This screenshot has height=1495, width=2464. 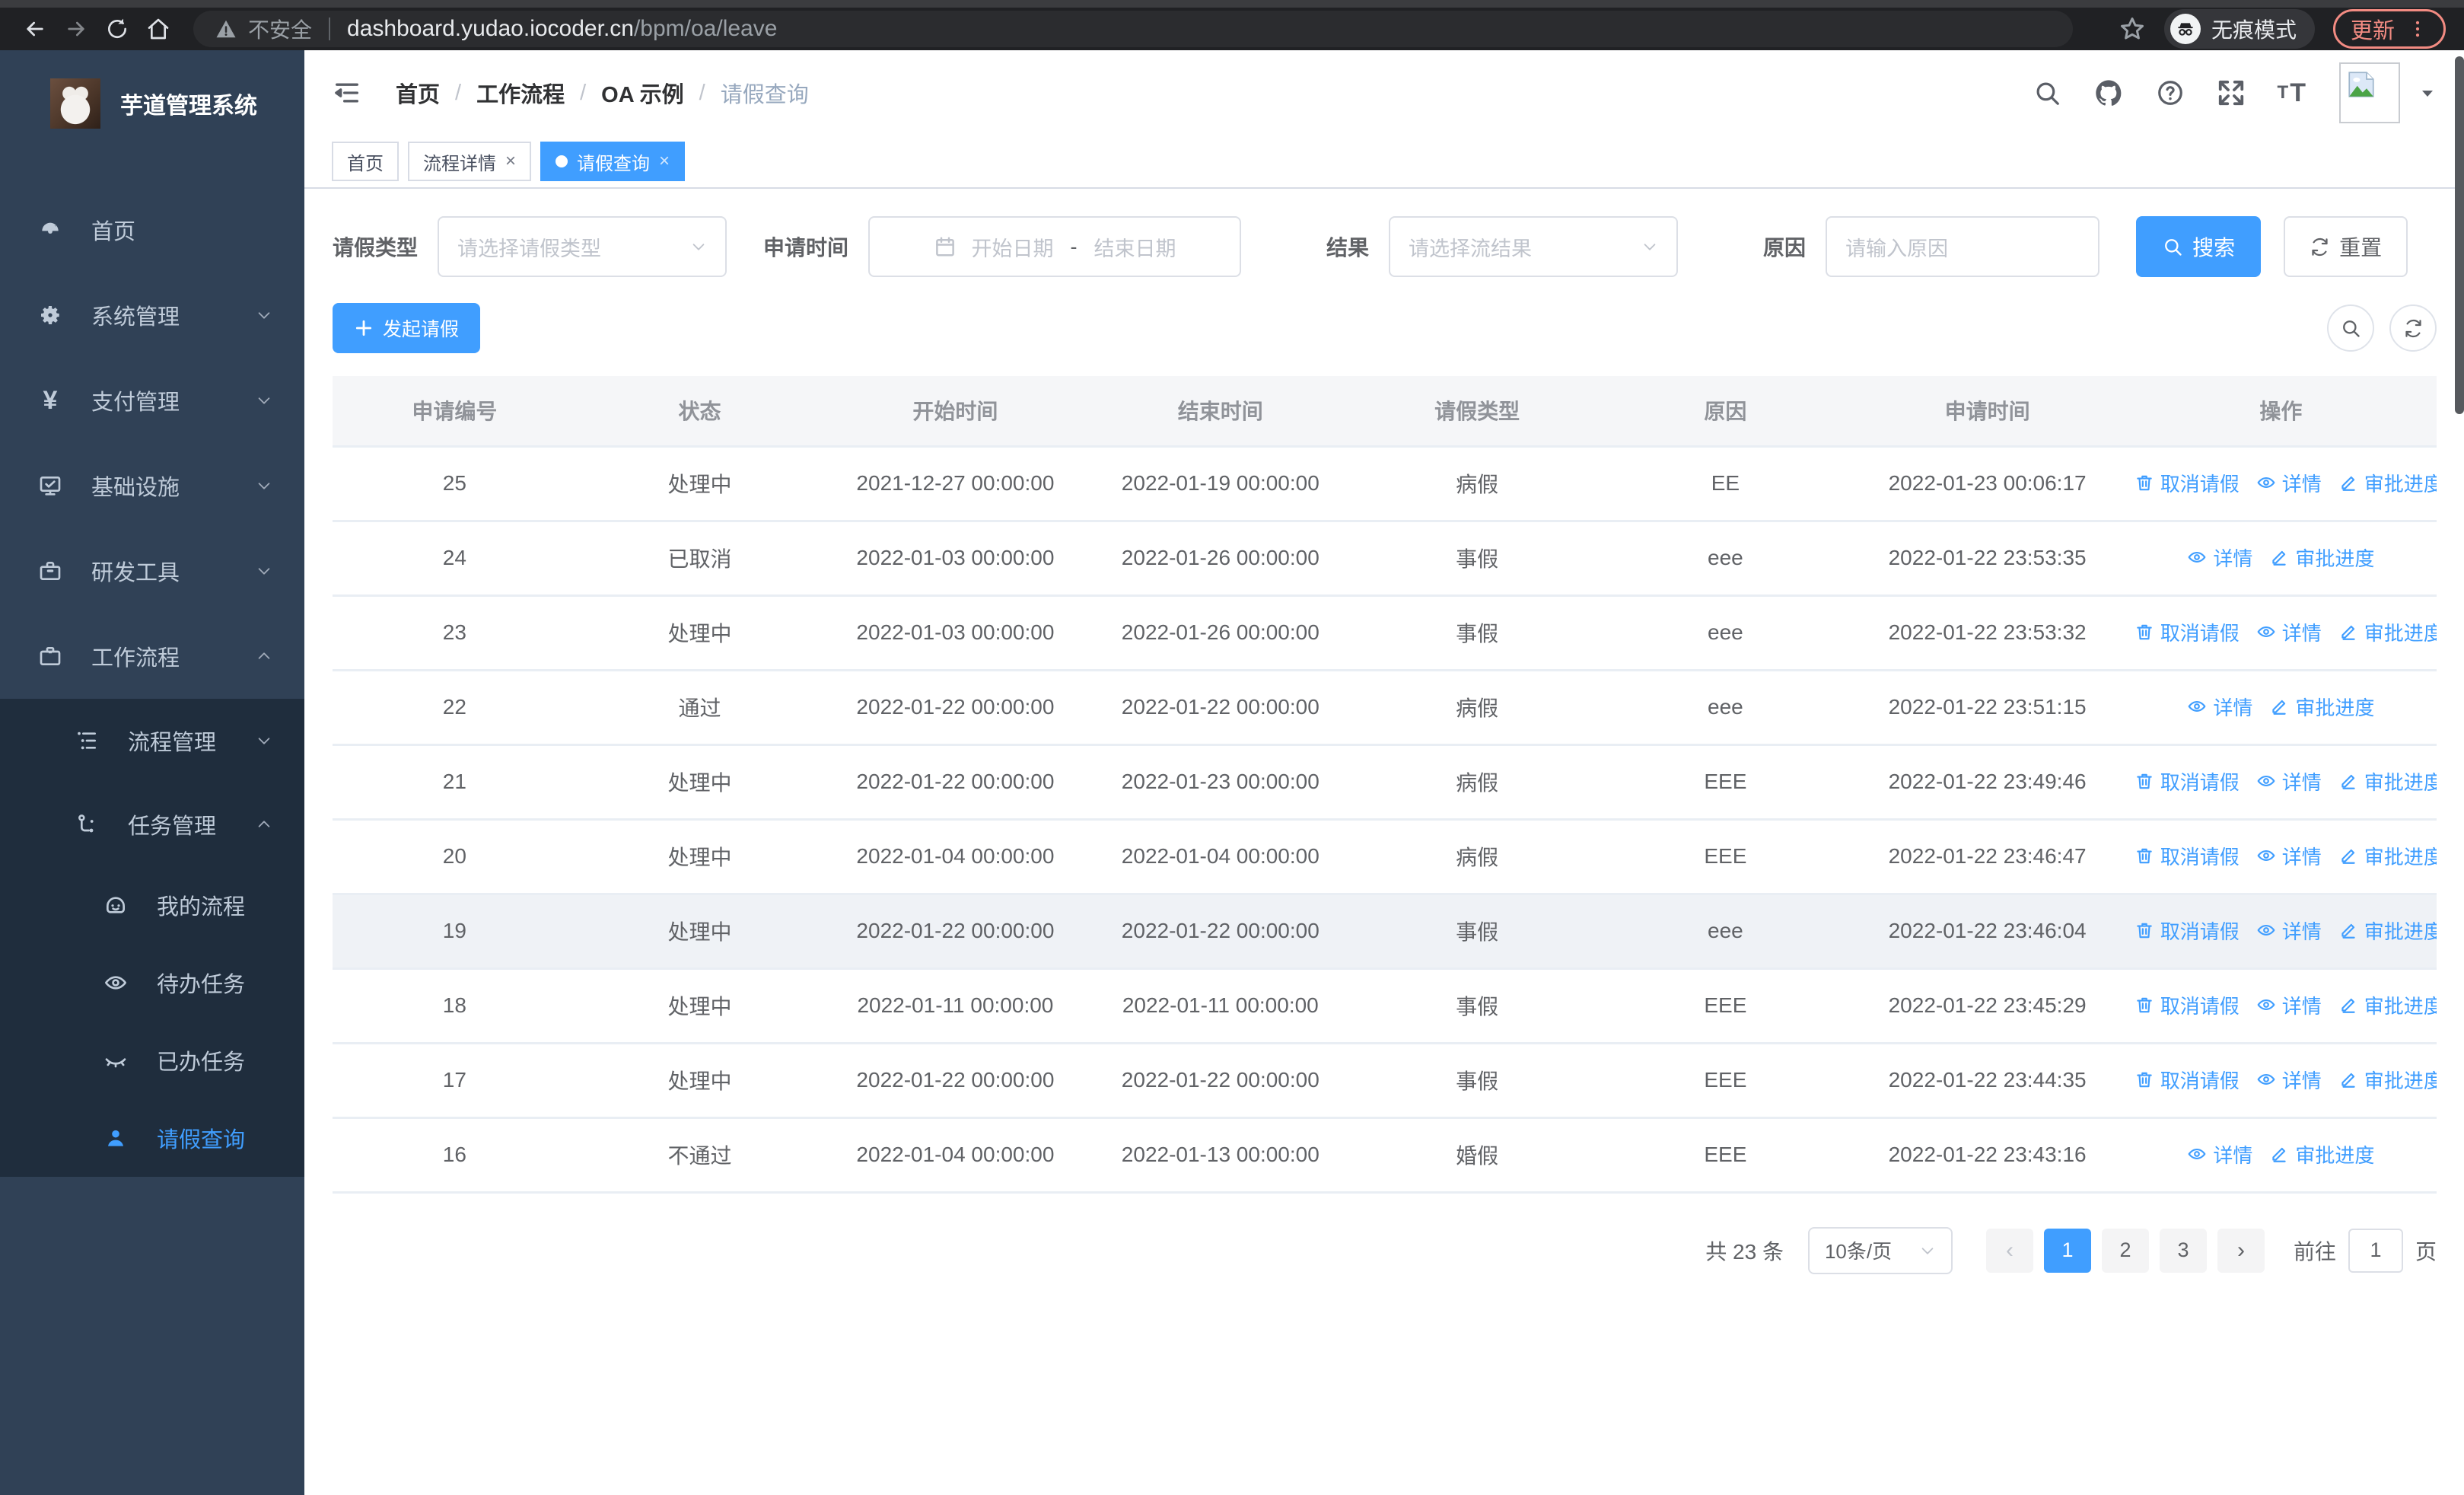 What do you see at coordinates (2132, 29) in the screenshot?
I see `bookmark-star-icon` at bounding box center [2132, 29].